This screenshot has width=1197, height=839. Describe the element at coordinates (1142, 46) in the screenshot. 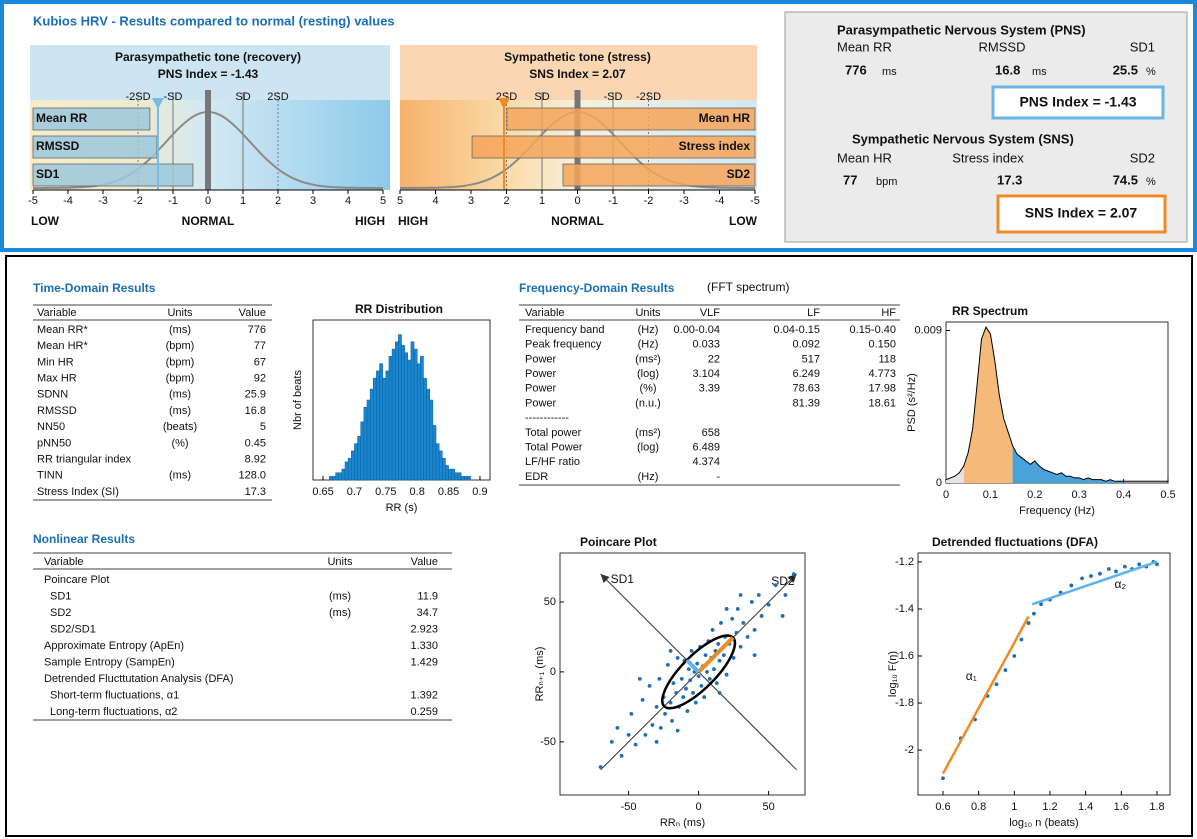

I see `summary-label: SD1` at that location.